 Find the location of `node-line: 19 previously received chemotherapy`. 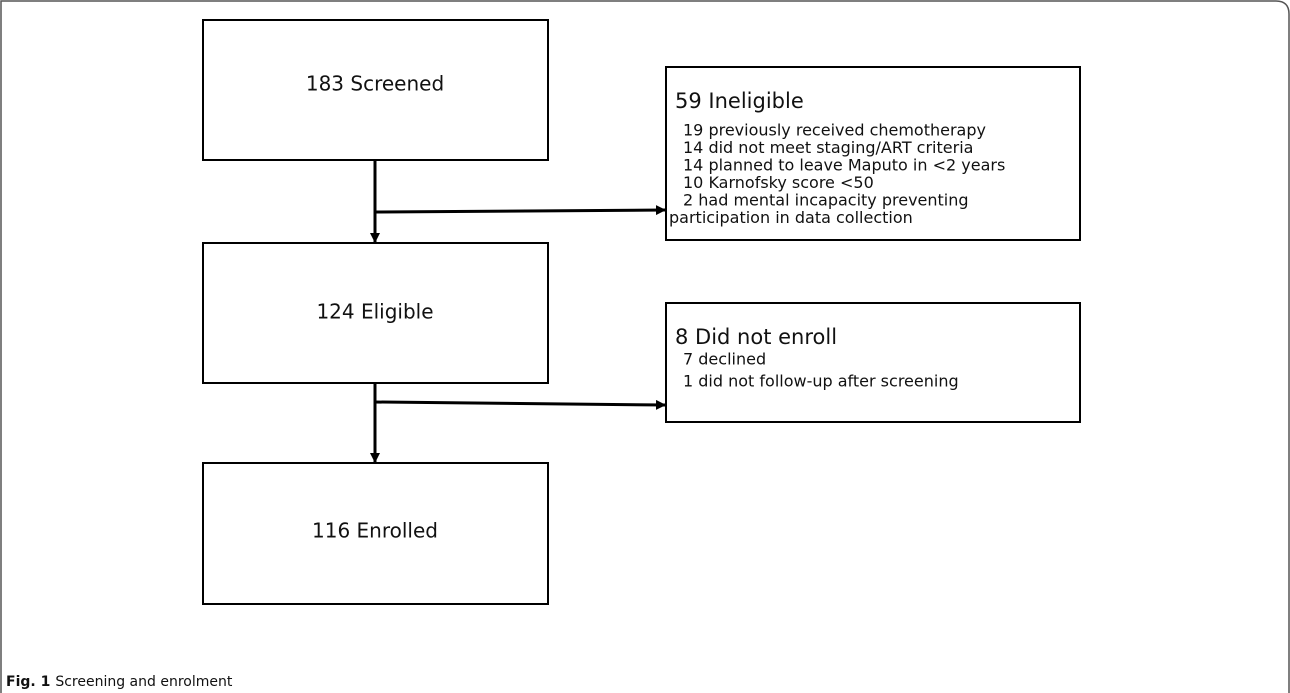

node-line: 19 previously received chemotherapy is located at coordinates (834, 130).